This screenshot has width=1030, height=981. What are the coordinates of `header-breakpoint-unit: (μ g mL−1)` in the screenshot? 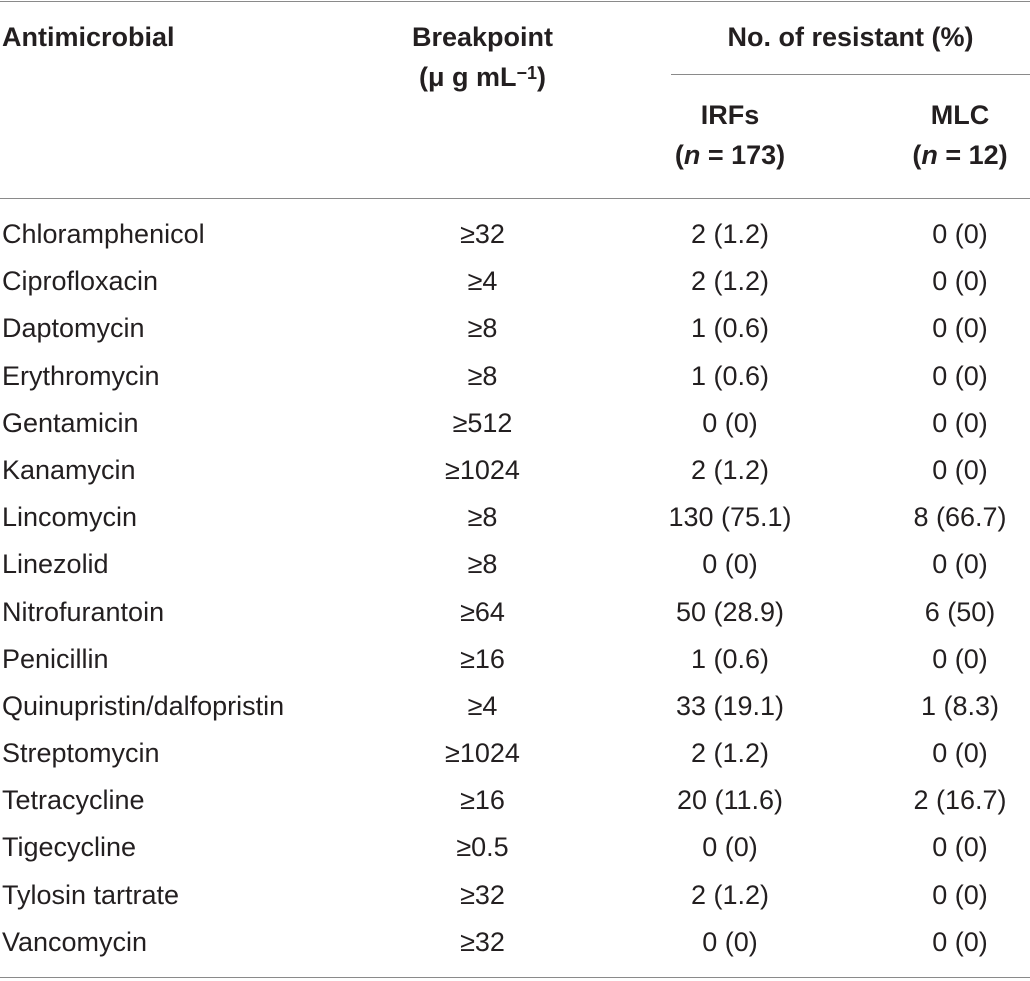 It's located at (482, 77).